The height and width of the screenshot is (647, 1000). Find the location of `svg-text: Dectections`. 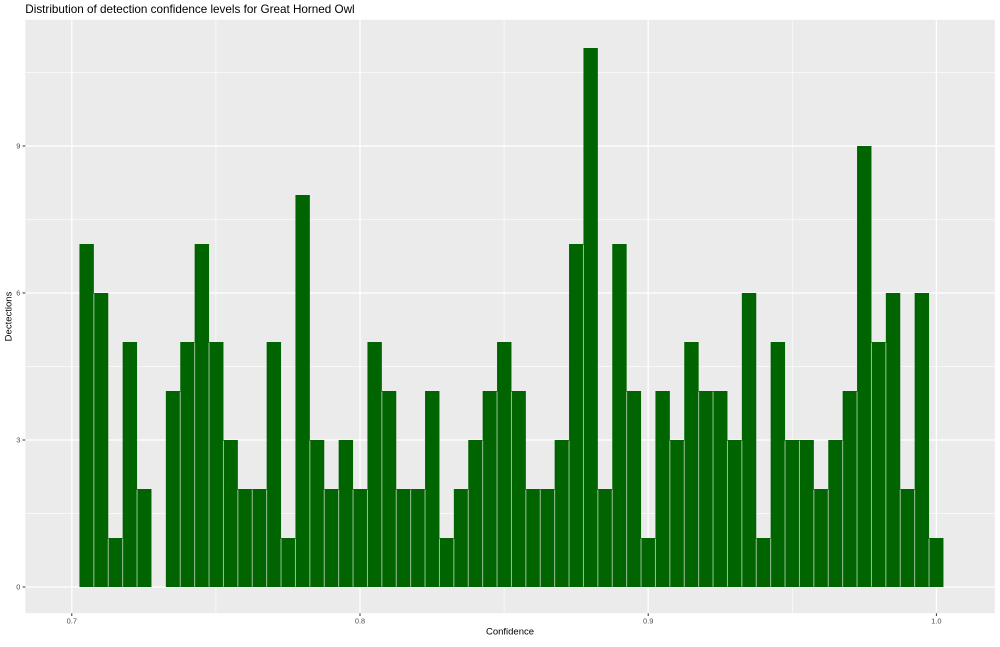

svg-text: Dectections is located at coordinates (9, 316).